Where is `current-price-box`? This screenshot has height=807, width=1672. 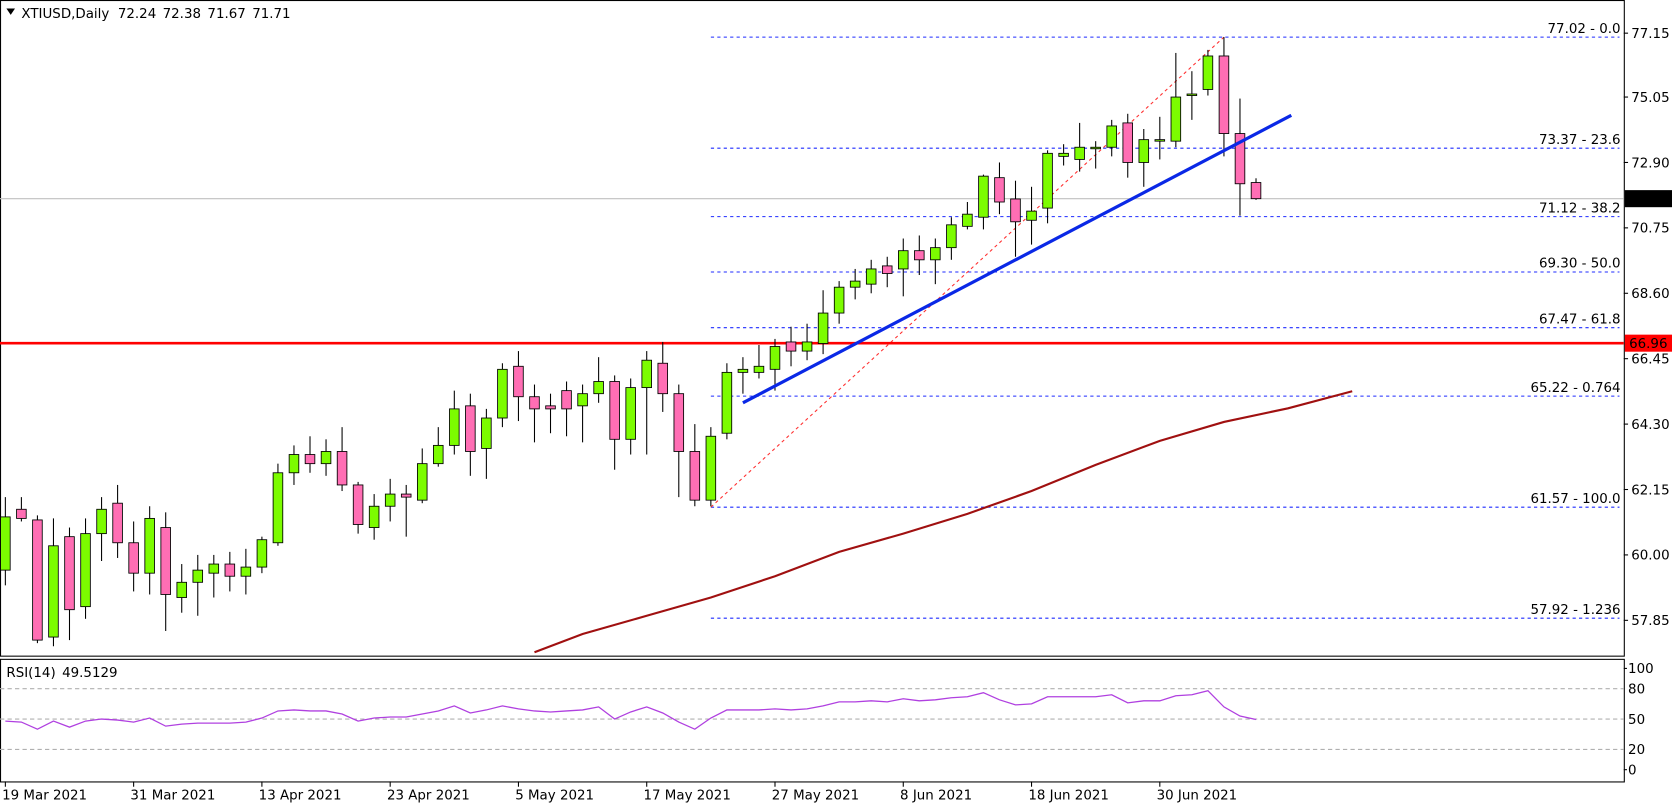
current-price-box is located at coordinates (1648, 199).